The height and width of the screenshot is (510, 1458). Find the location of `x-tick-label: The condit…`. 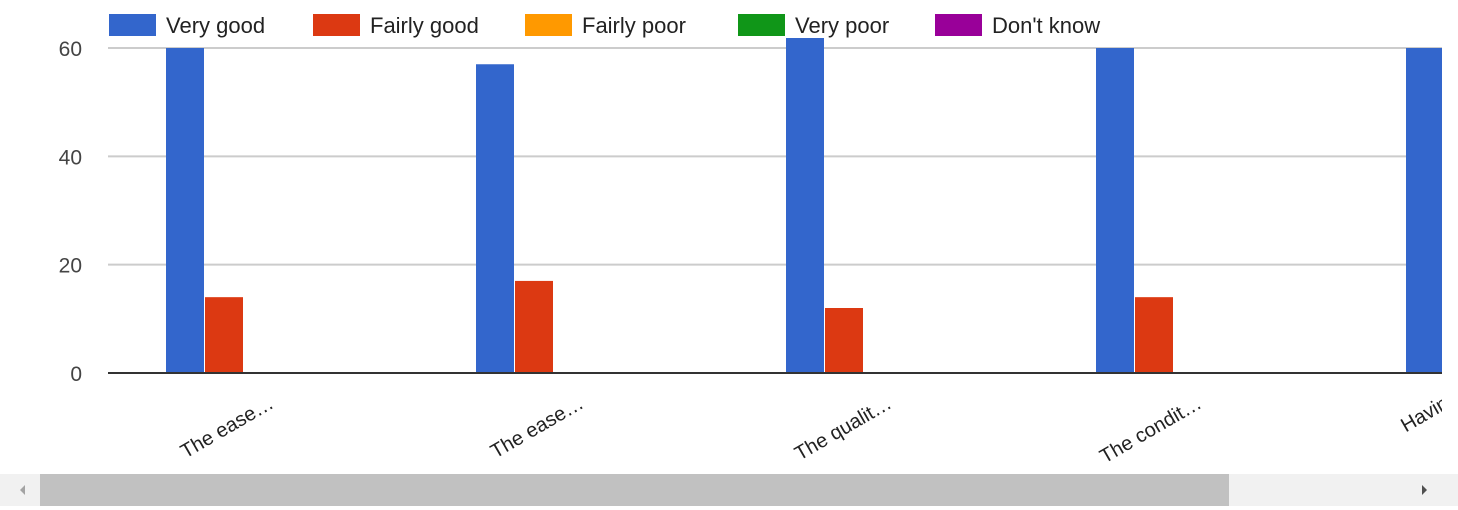

x-tick-label: The condit… is located at coordinates (1150, 430).